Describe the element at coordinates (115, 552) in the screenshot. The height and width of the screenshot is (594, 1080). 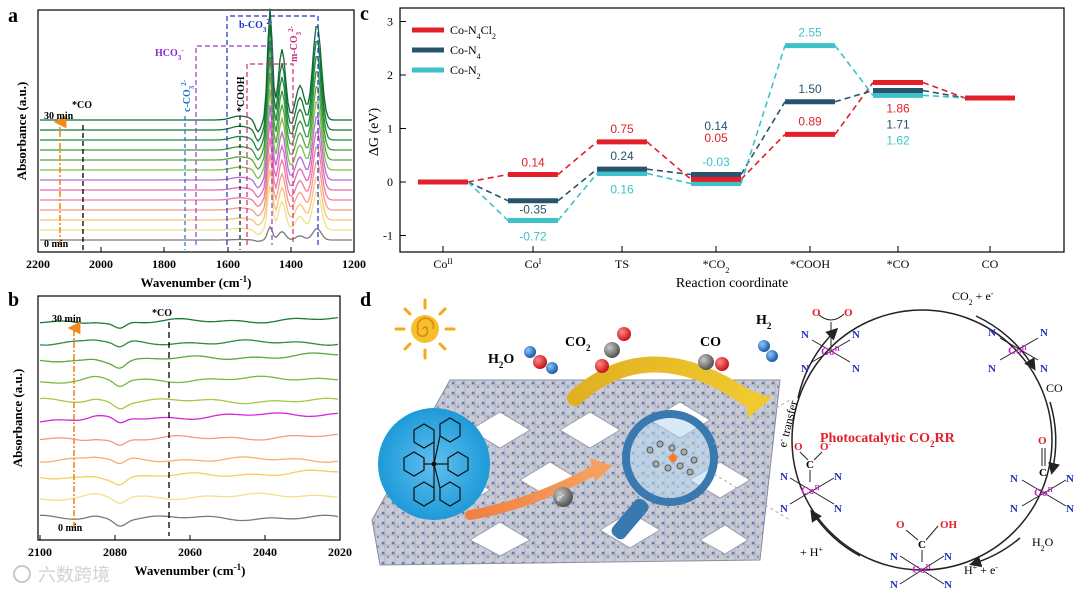
I see `panel-b-xtick-label: 2080` at that location.